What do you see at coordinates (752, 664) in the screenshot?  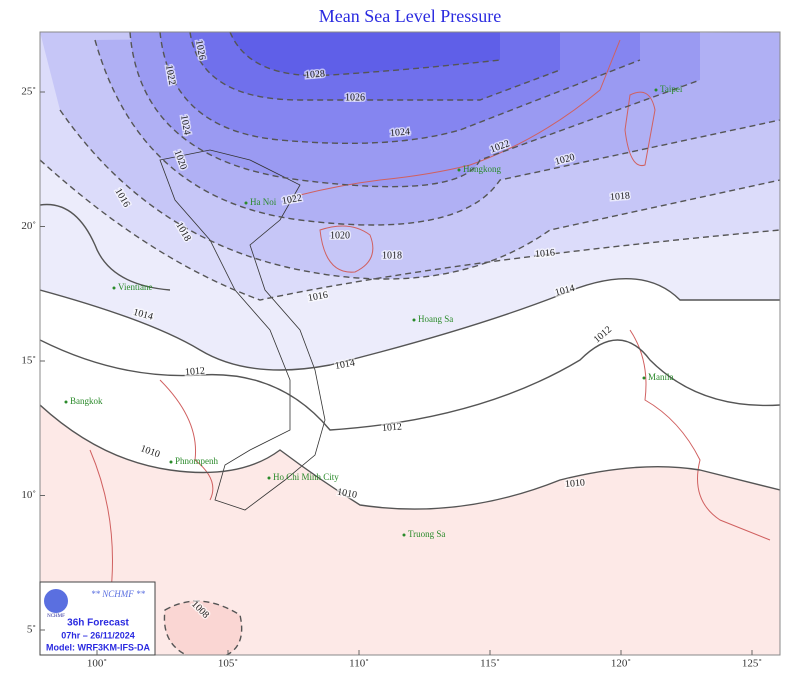 I see `lon-tick-label: 125˚` at bounding box center [752, 664].